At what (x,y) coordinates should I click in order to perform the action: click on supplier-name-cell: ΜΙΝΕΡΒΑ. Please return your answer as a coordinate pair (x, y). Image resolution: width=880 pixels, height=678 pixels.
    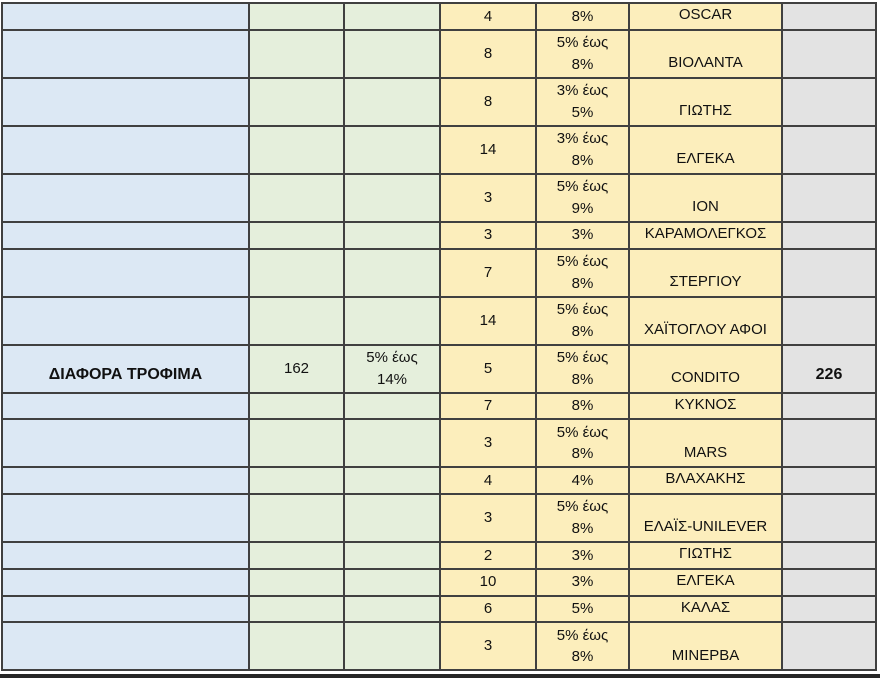
    Looking at the image, I should click on (705, 646).